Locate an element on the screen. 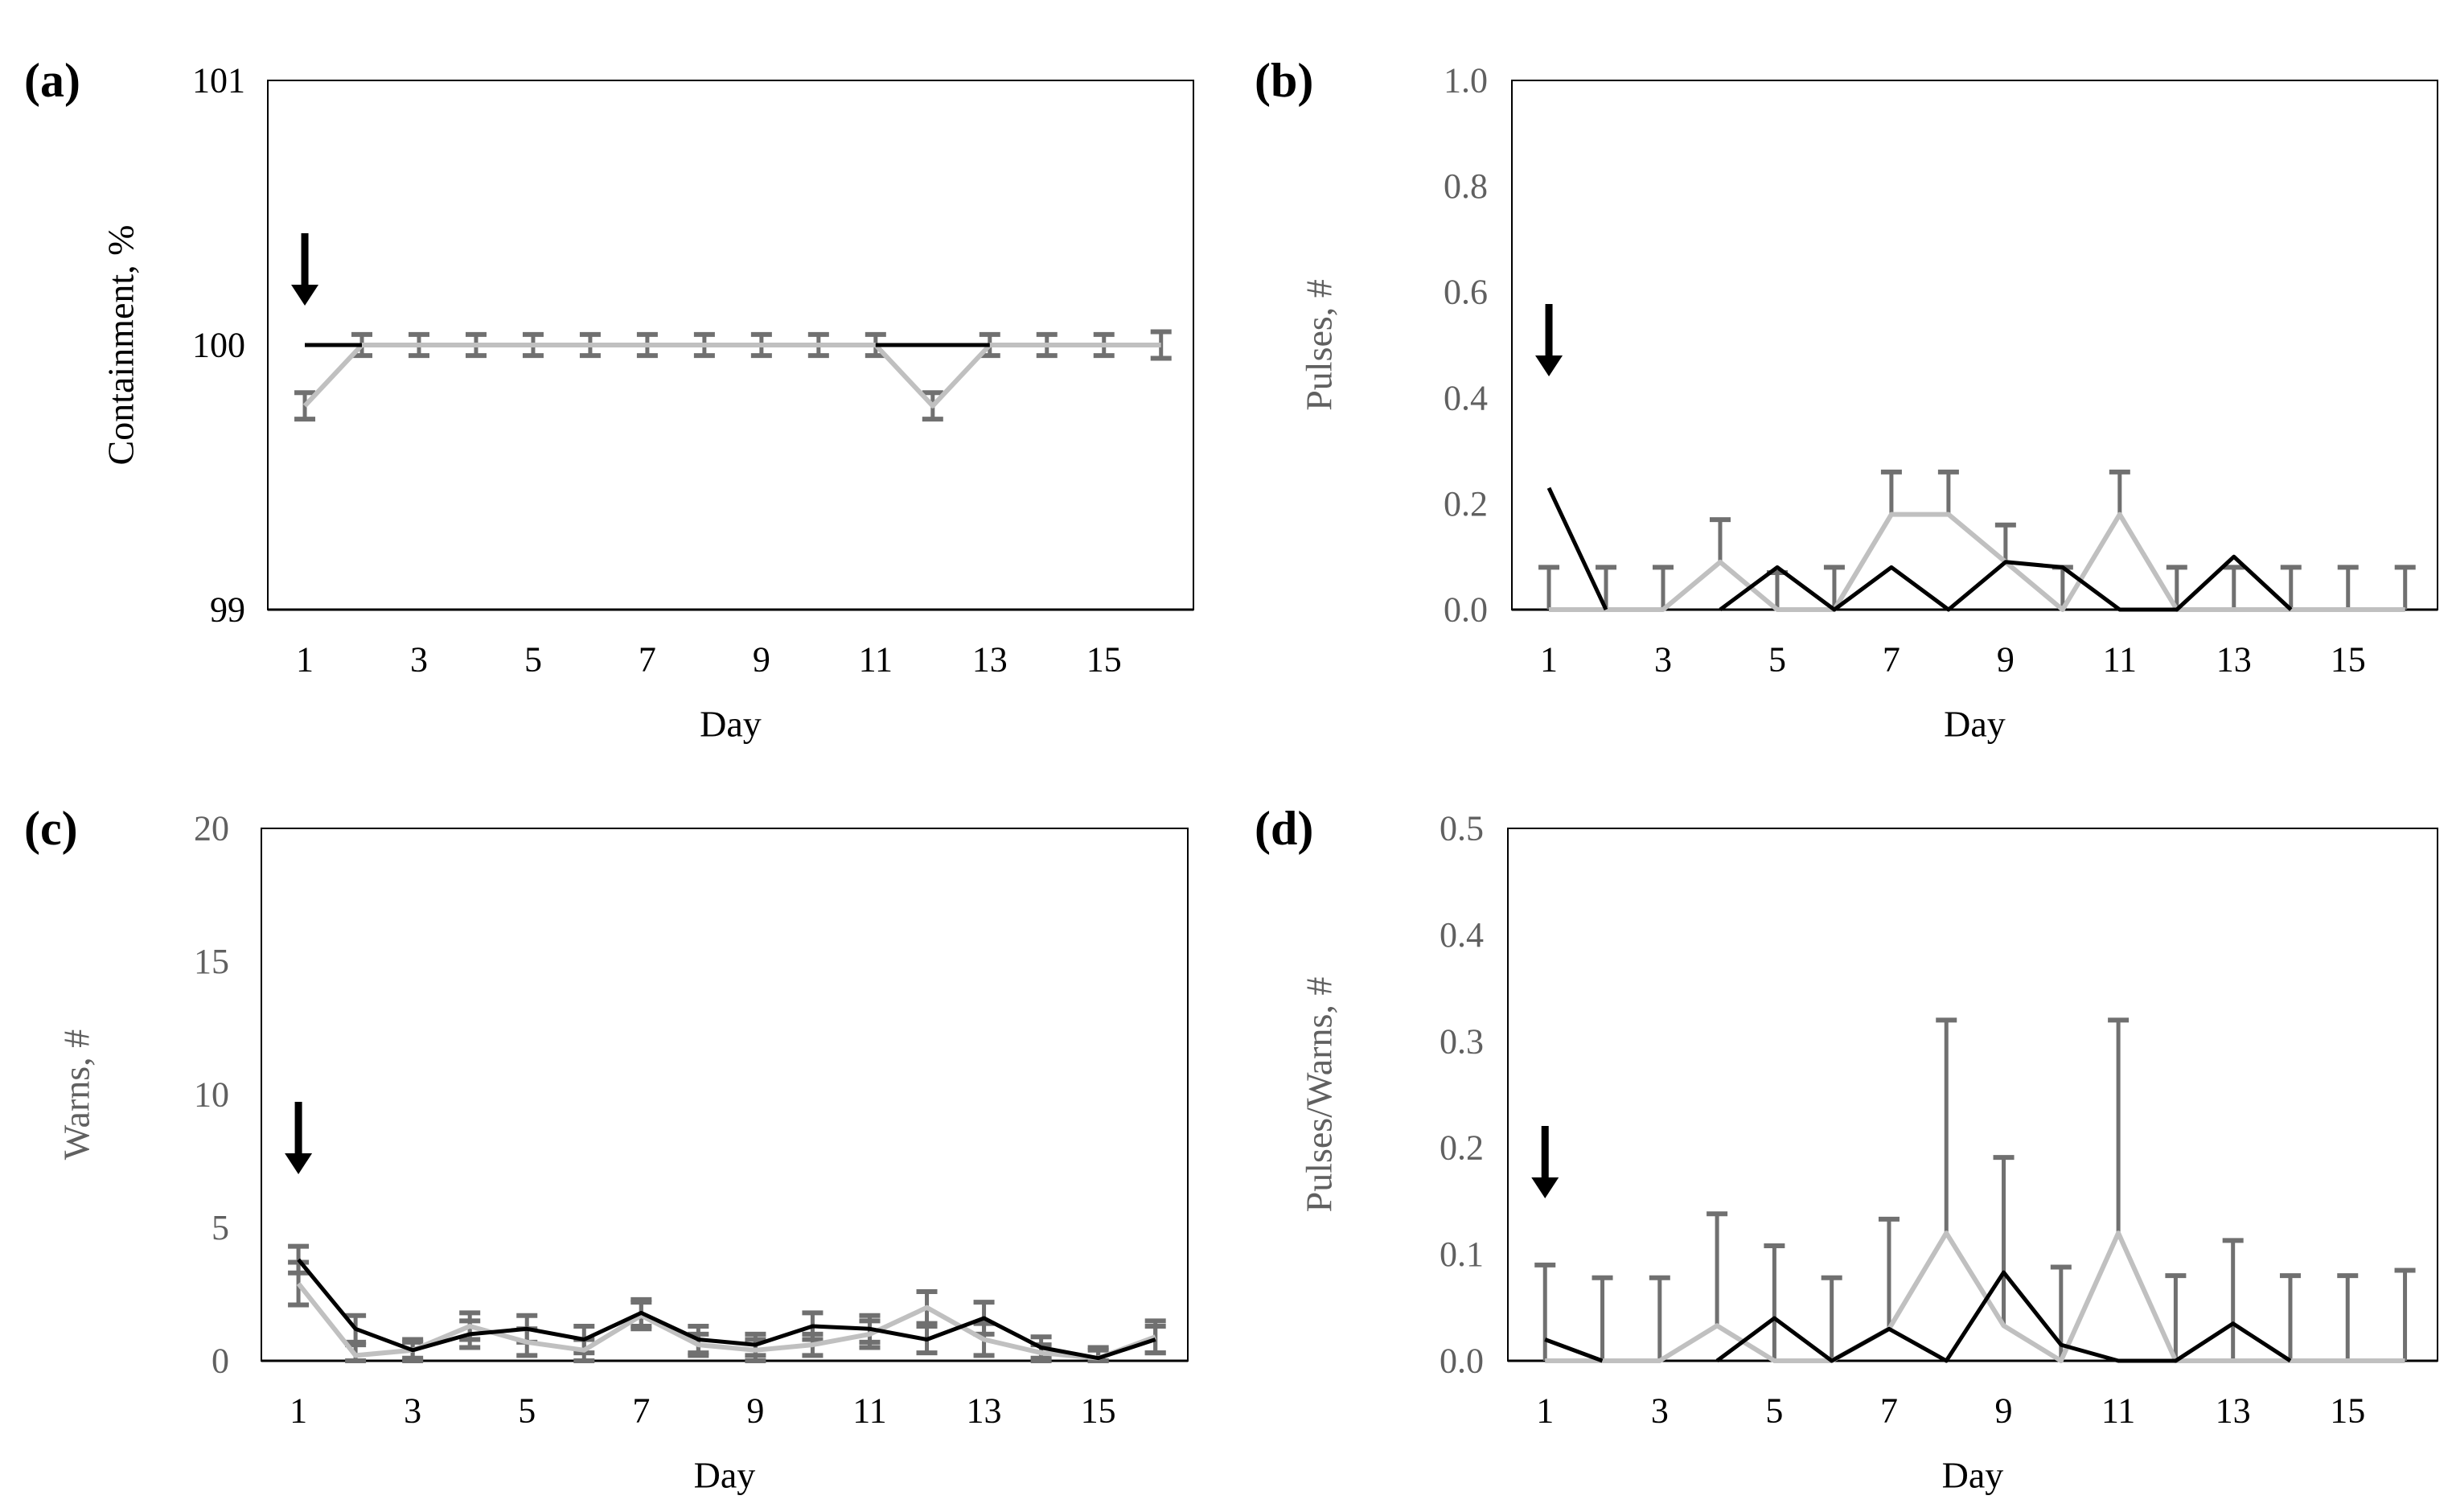 The width and height of the screenshot is (2452, 1512). y-tick-label: 100 is located at coordinates (218, 346).